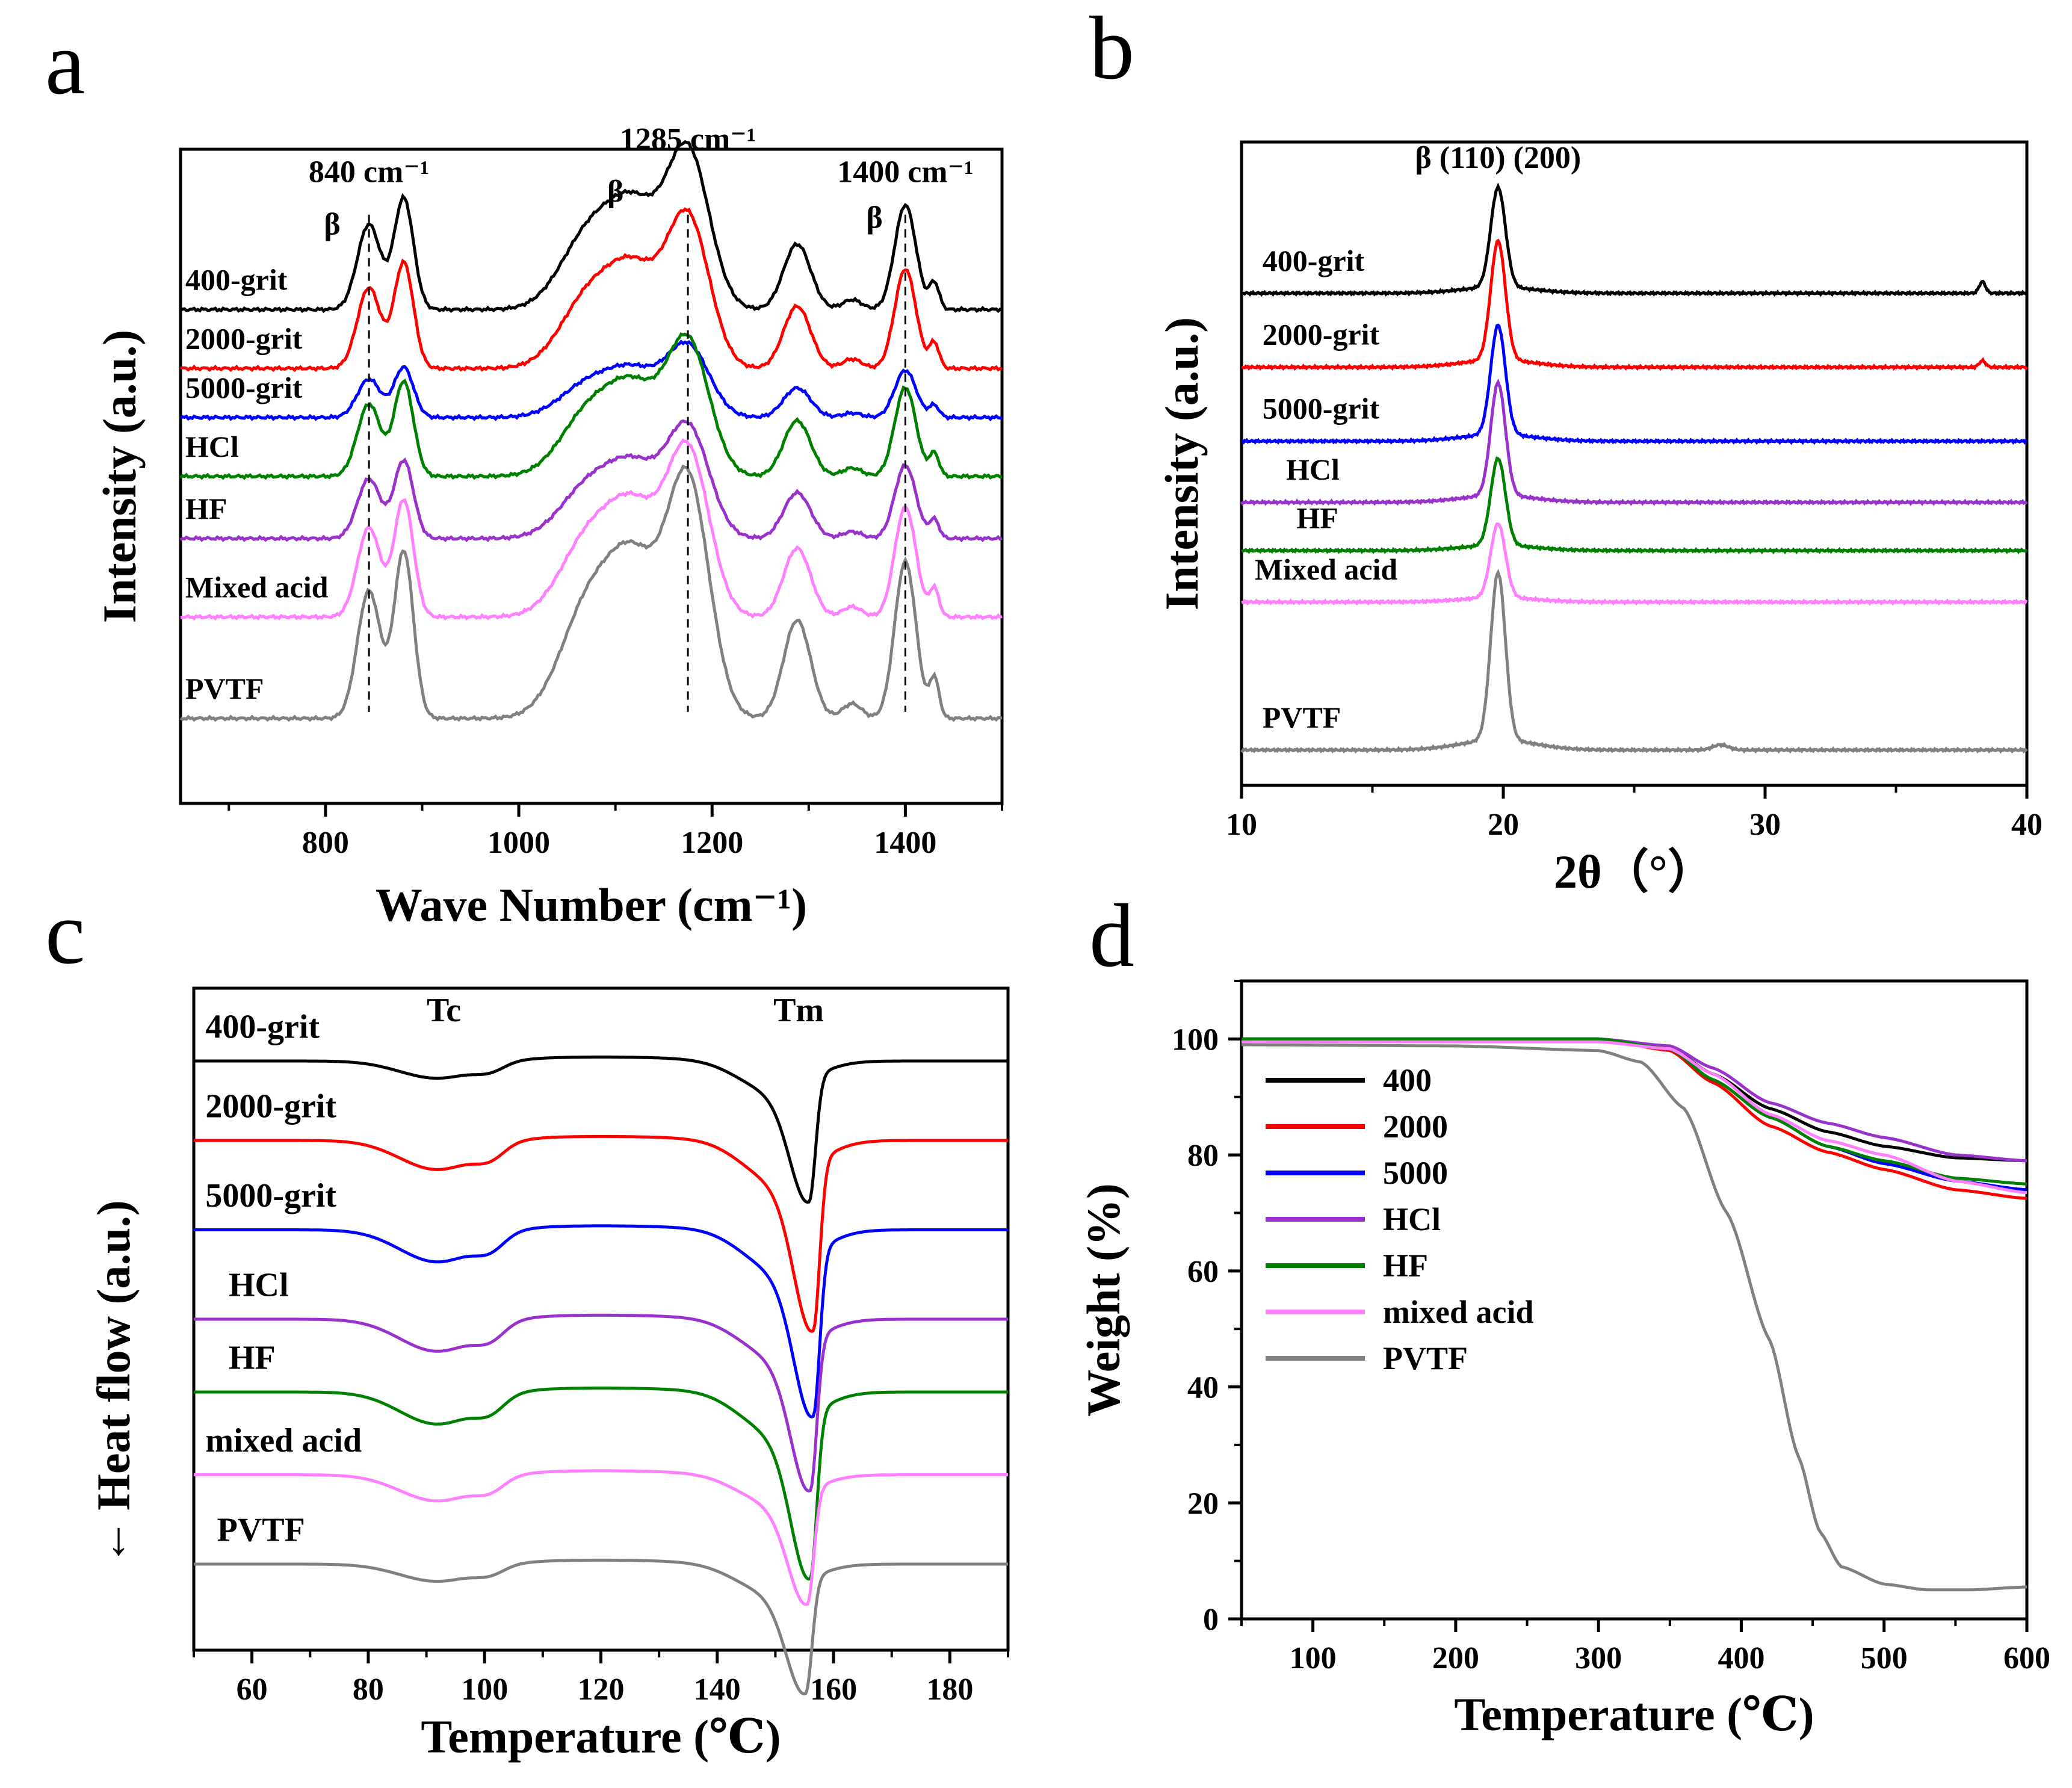 The image size is (2072, 1788). What do you see at coordinates (65, 63) in the screenshot?
I see `panel-letter-a: a` at bounding box center [65, 63].